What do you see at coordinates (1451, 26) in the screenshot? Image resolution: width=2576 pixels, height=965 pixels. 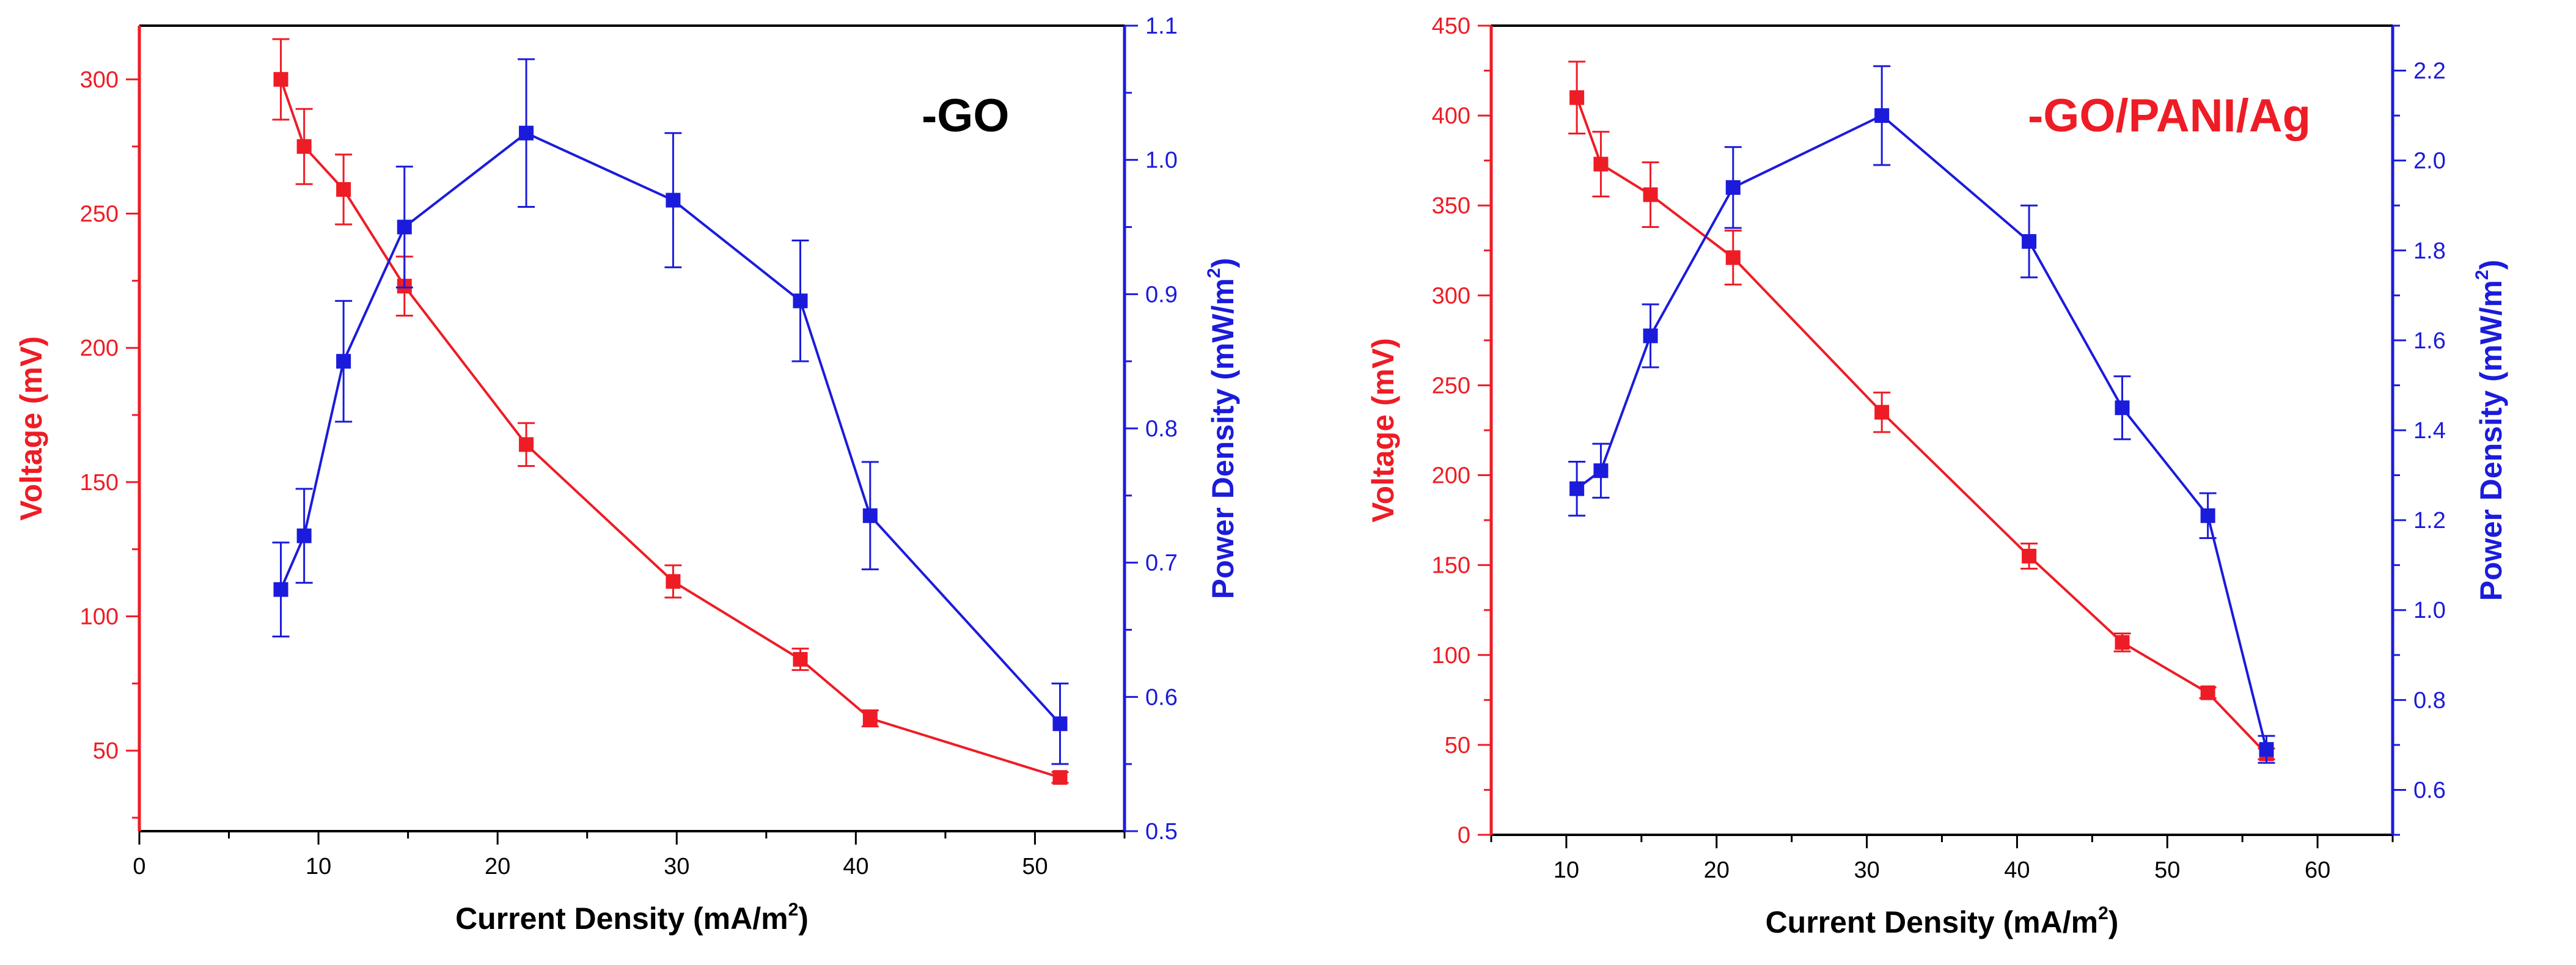 I see `left-tick-label: 450` at bounding box center [1451, 26].